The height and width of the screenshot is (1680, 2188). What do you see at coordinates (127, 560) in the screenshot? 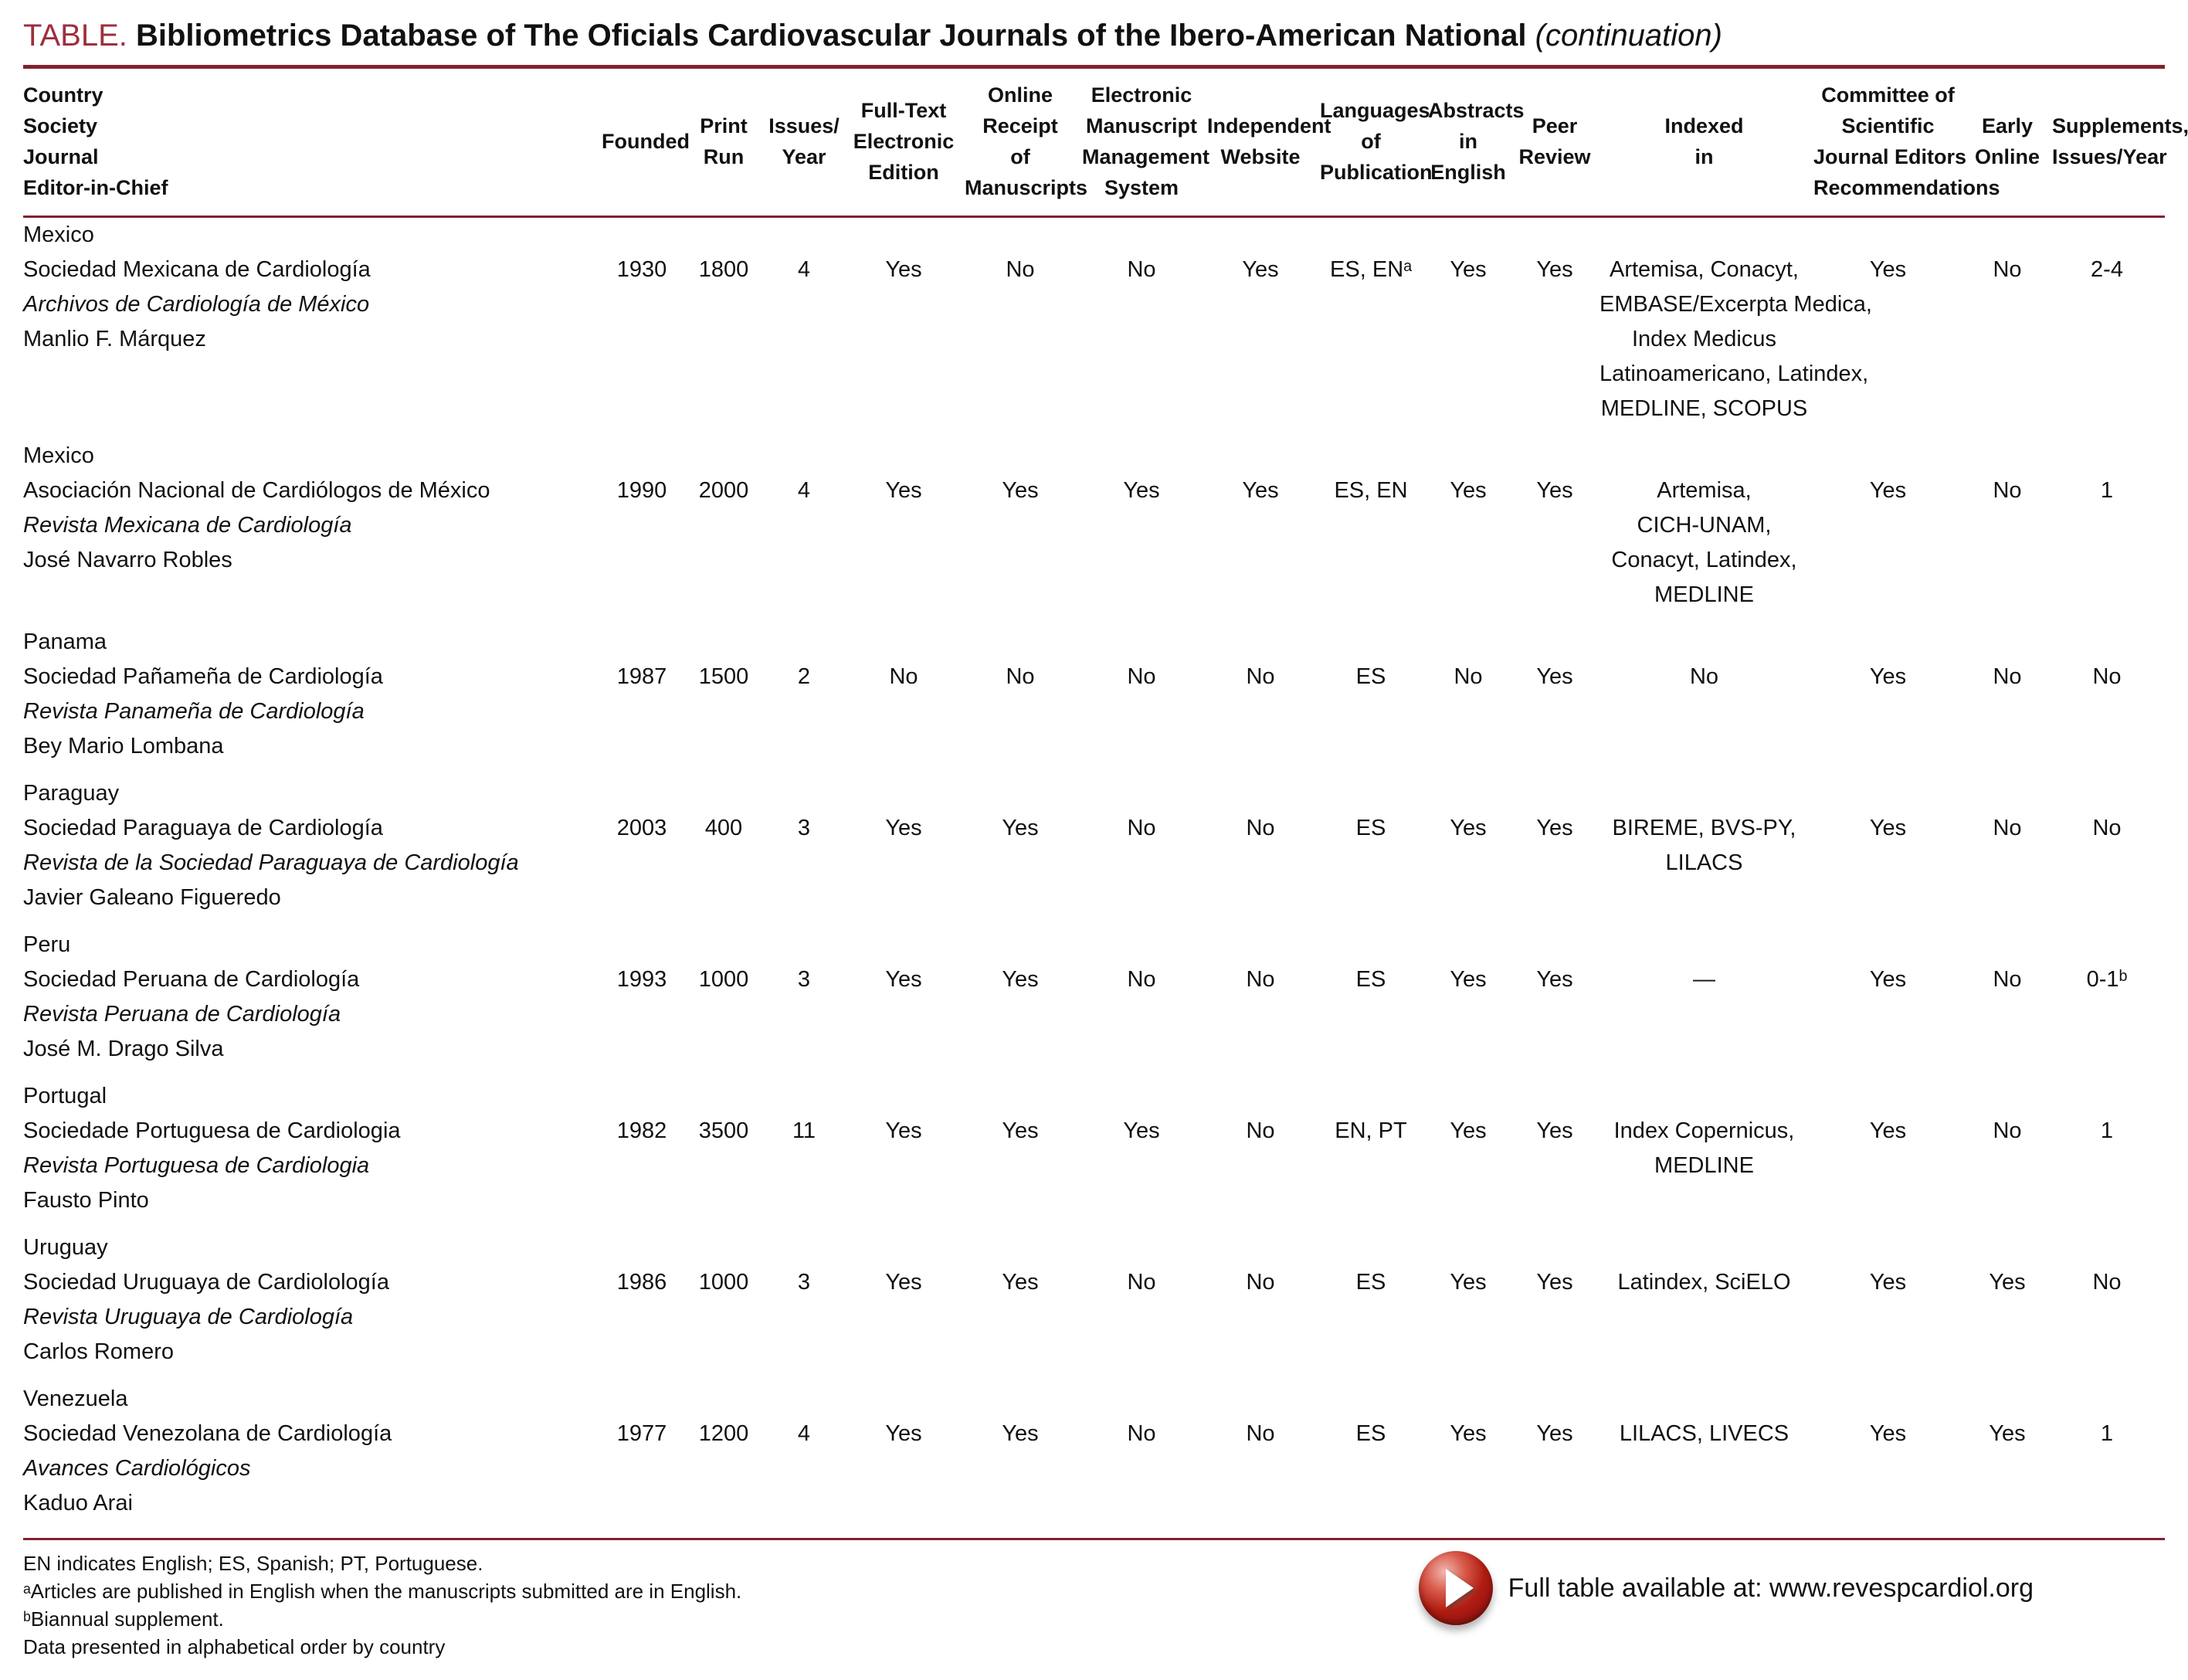
I see `editor-name: José Navarro Robles` at bounding box center [127, 560].